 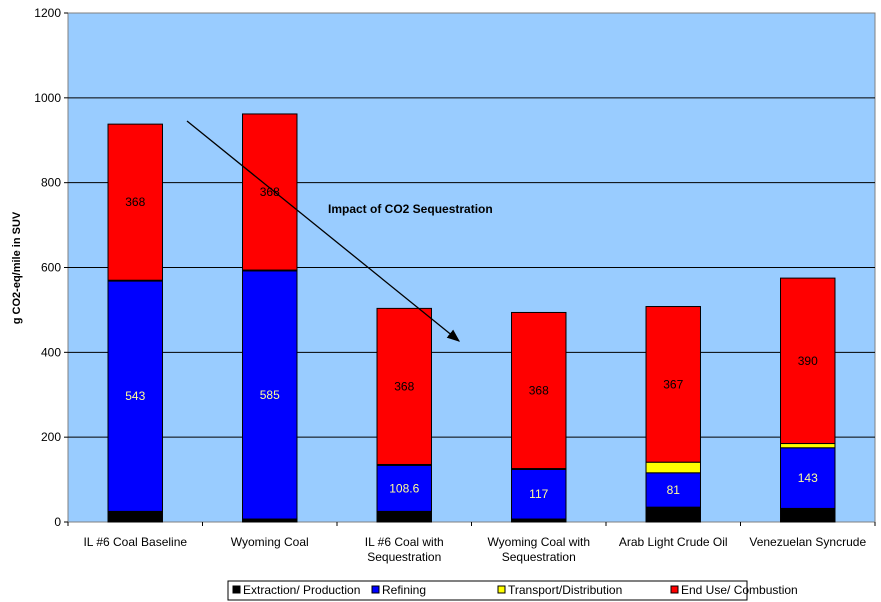 What do you see at coordinates (487, 590) in the screenshot?
I see `legend-box` at bounding box center [487, 590].